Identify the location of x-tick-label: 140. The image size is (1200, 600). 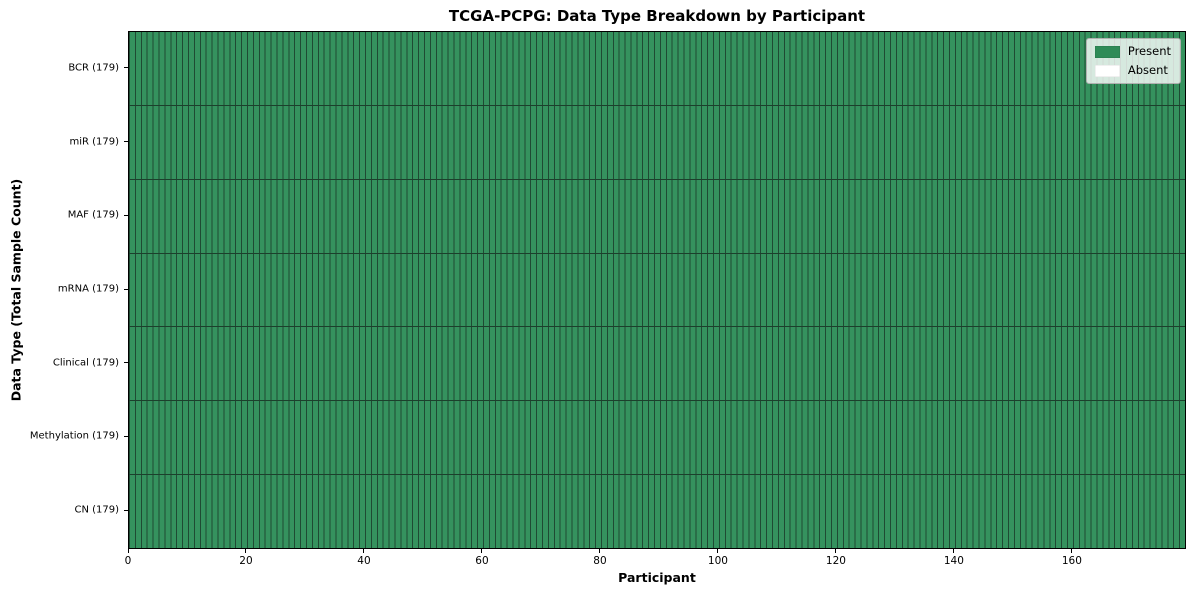
(953, 561).